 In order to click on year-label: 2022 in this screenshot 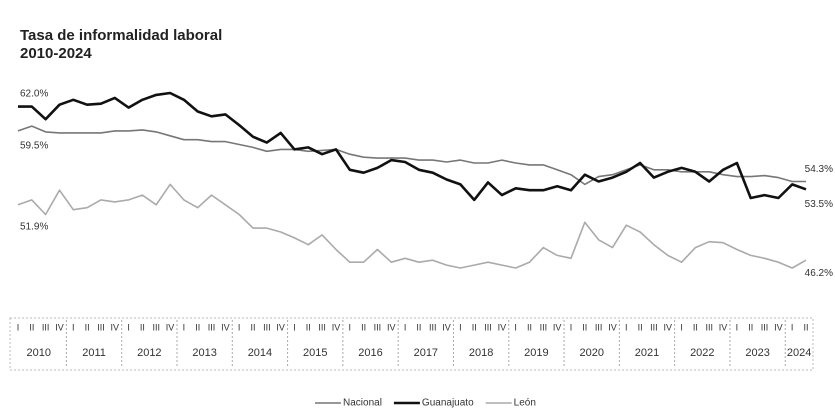, I will do `click(702, 353)`.